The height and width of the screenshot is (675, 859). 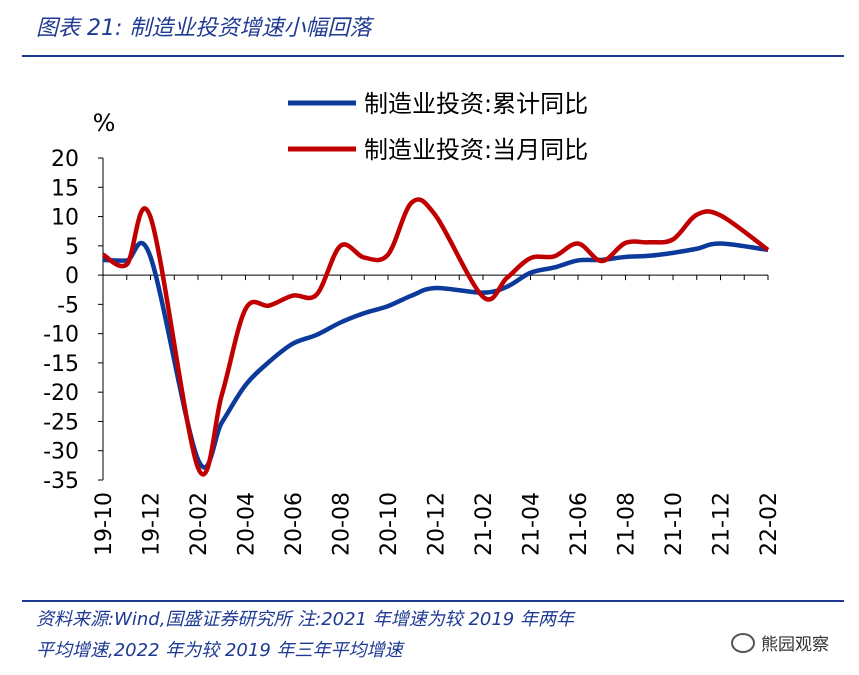 What do you see at coordinates (342, 524) in the screenshot?
I see `x-tick-label: 20-08` at bounding box center [342, 524].